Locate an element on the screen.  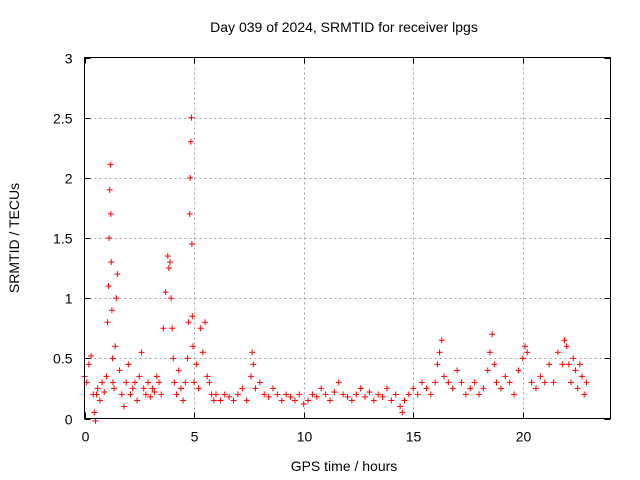
y-tick-label: 1.5 is located at coordinates (63, 239).